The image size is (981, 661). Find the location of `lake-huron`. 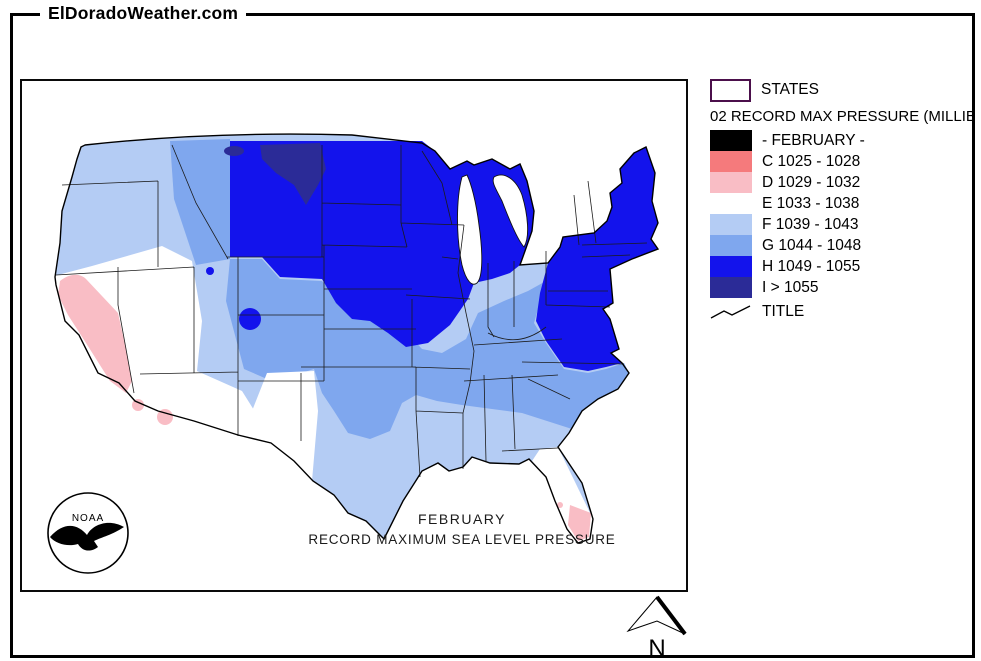

lake-huron is located at coordinates (510, 211).